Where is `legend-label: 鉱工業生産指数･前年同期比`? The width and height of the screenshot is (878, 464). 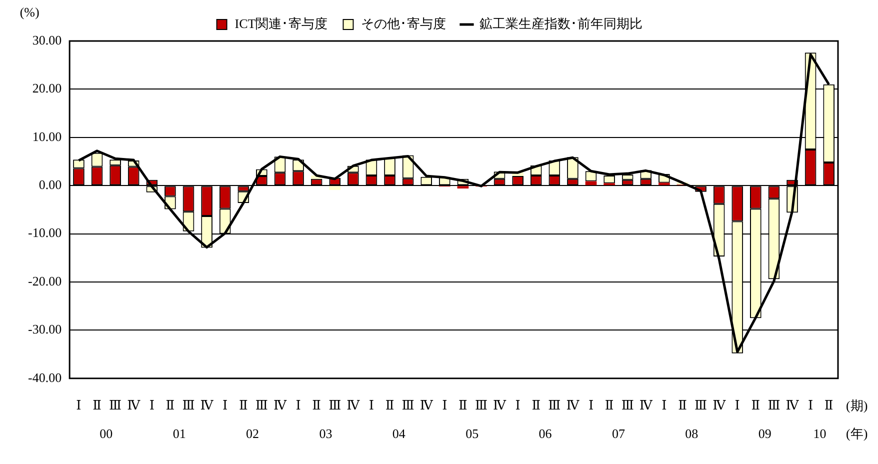
legend-label: 鉱工業生産指数･前年同期比 is located at coordinates (561, 23).